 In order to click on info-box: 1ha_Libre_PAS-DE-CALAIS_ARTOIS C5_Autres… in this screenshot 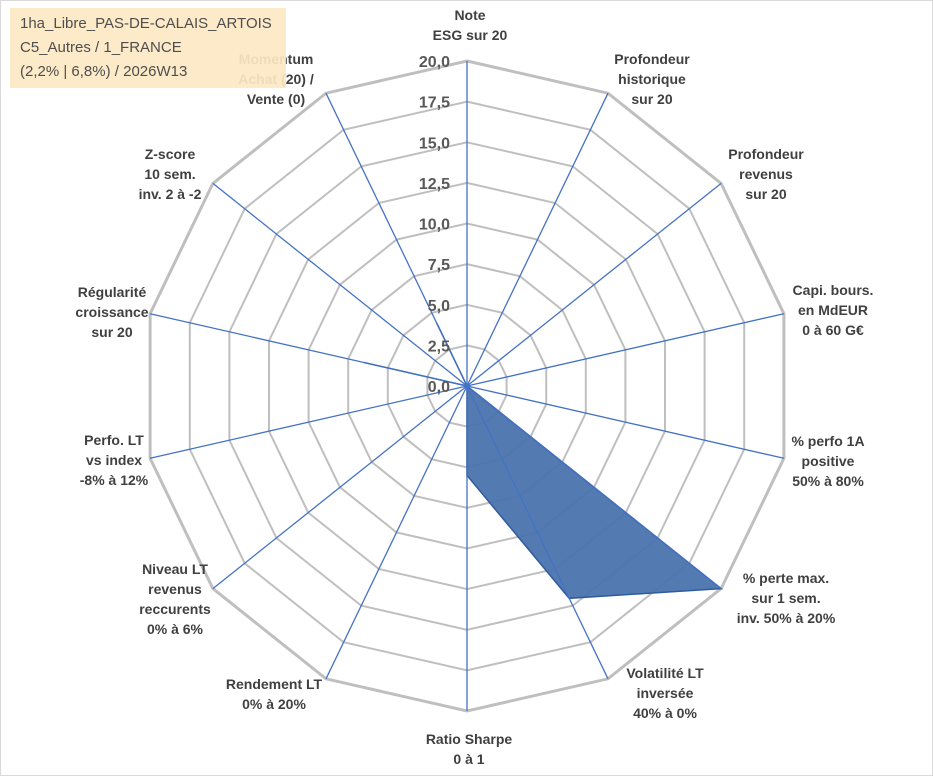, I will do `click(148, 48)`.